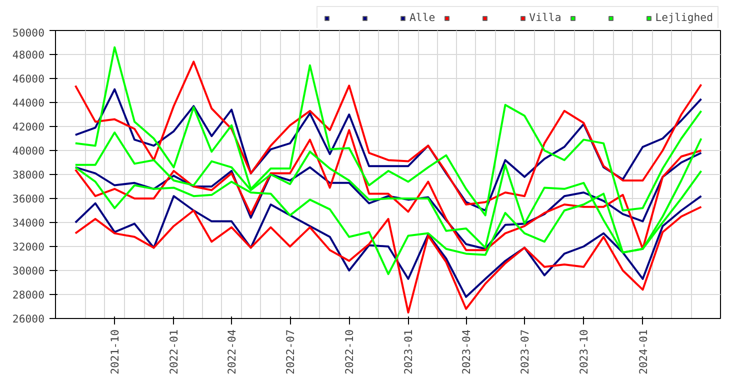 The height and width of the screenshot is (385, 750). Describe the element at coordinates (584, 351) in the screenshot. I see `x-tick-label: 2023-10` at that location.